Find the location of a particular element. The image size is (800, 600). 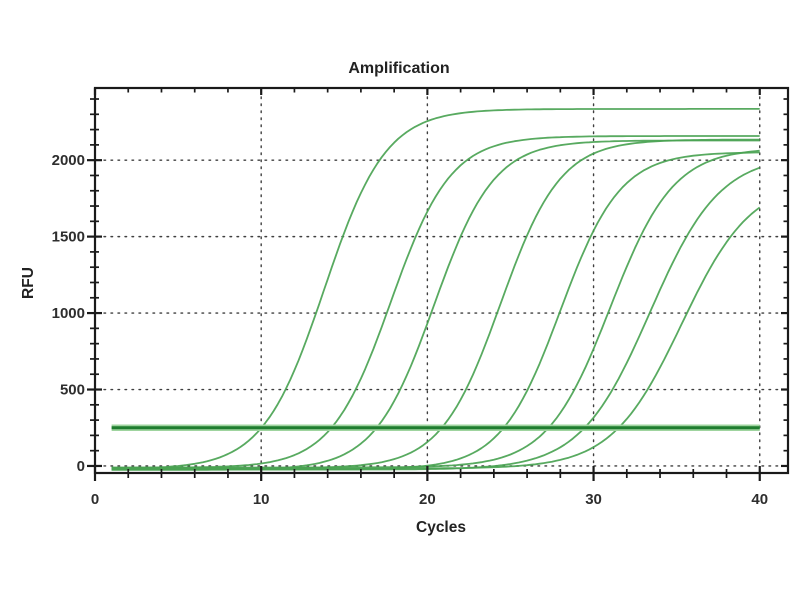

x-tick-label: 30 is located at coordinates (593, 499).